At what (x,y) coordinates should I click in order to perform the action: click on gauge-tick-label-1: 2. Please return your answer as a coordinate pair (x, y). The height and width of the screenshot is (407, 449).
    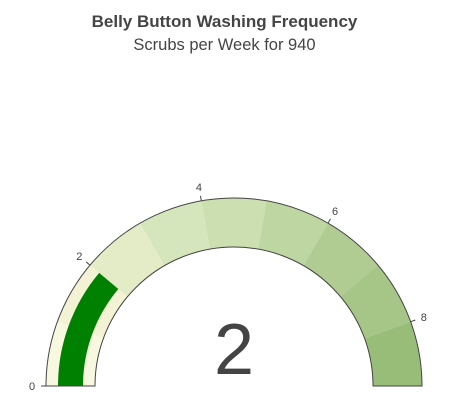
    Looking at the image, I should click on (79, 257).